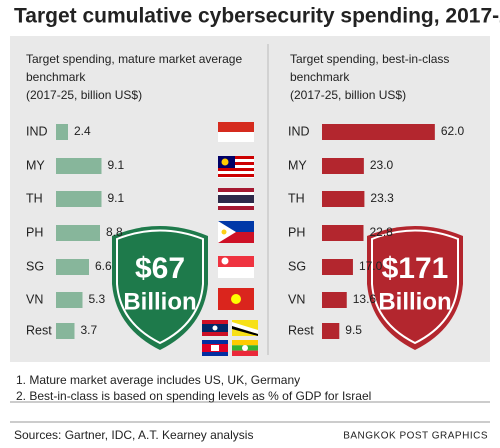 This screenshot has width=500, height=448. I want to click on subtitle: Target spending, best-in-class, so click(369, 59).